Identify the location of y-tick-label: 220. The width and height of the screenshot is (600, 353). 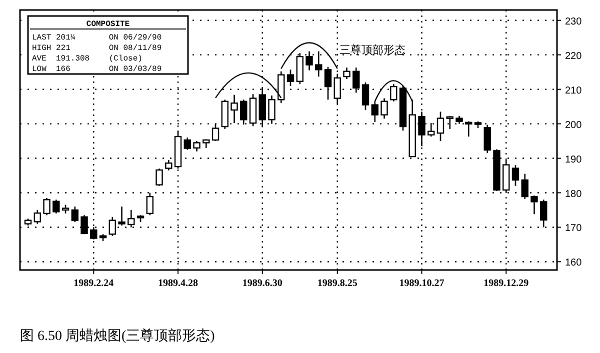
(573, 56).